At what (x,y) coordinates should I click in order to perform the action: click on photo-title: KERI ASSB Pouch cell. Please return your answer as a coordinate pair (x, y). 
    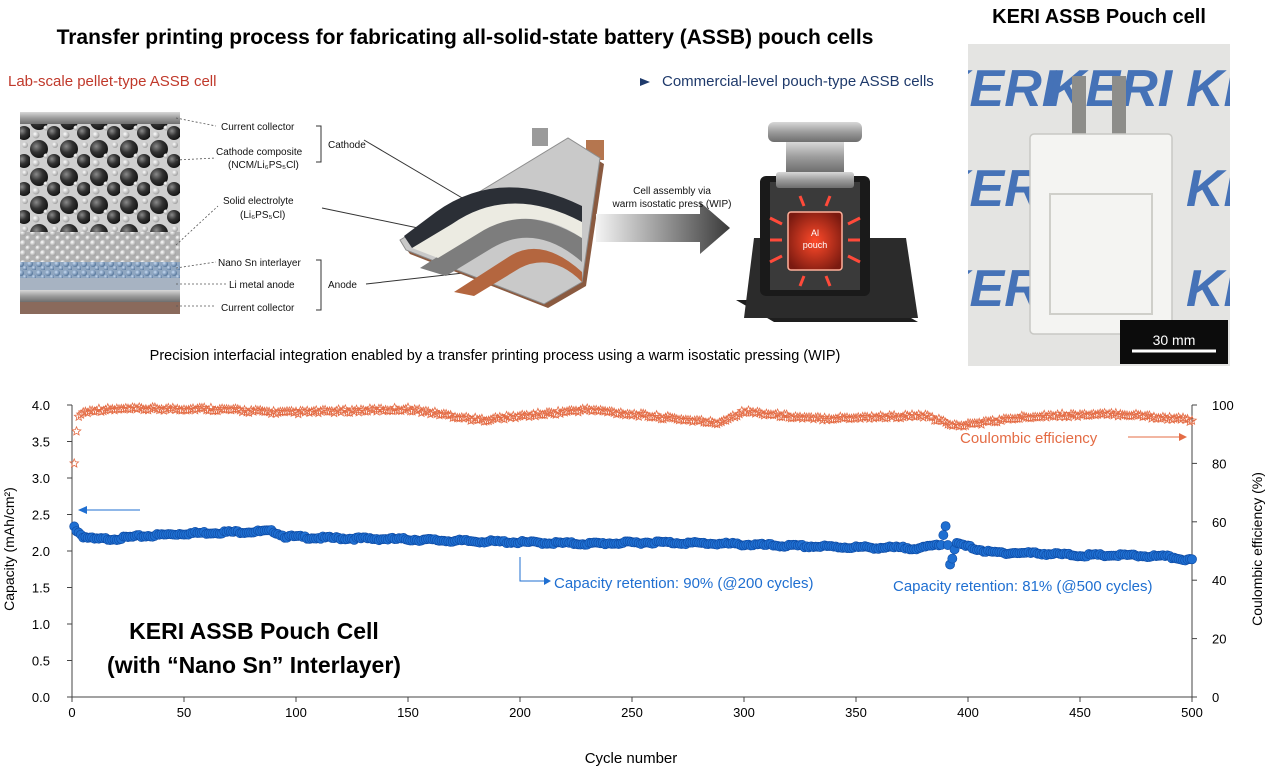
    Looking at the image, I should click on (1099, 17).